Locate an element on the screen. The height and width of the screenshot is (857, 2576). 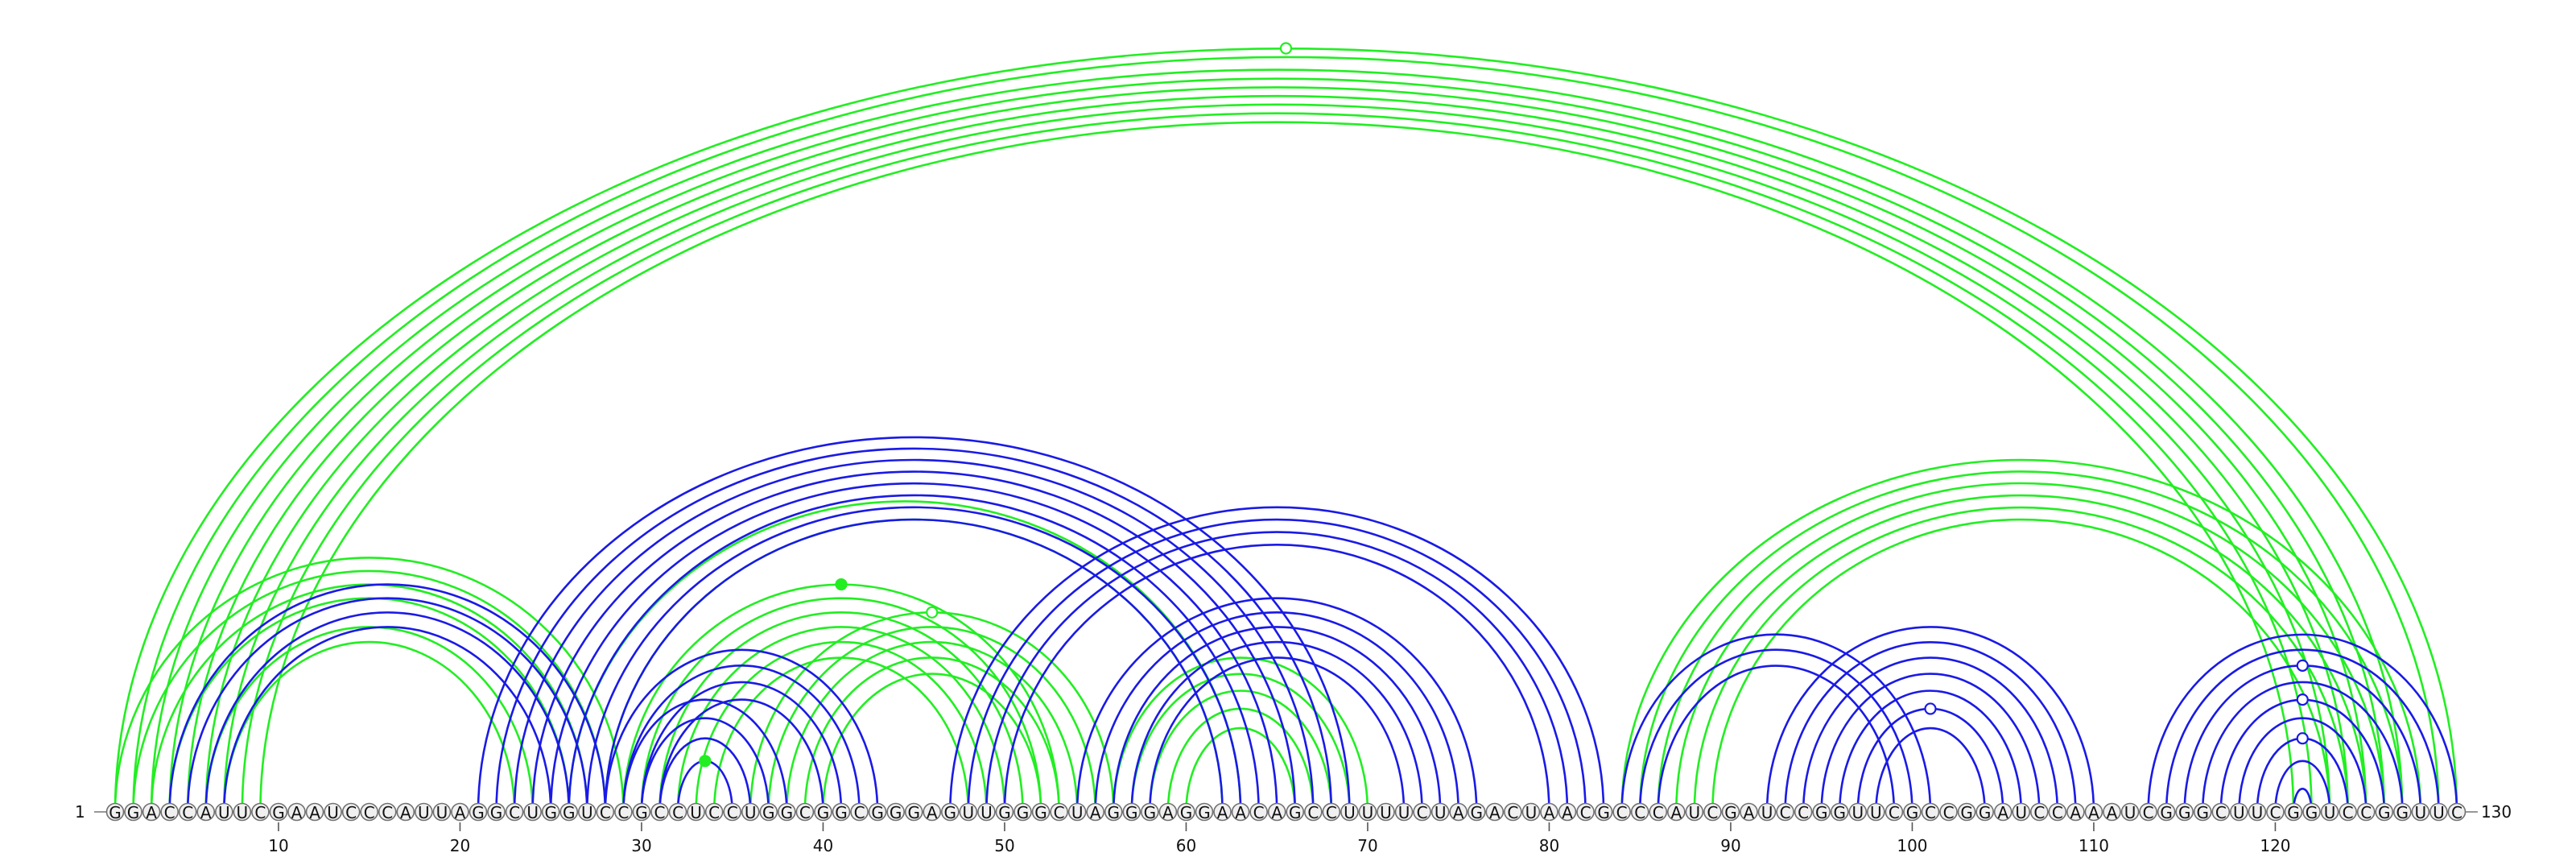
tick-label: 100 is located at coordinates (1912, 845).